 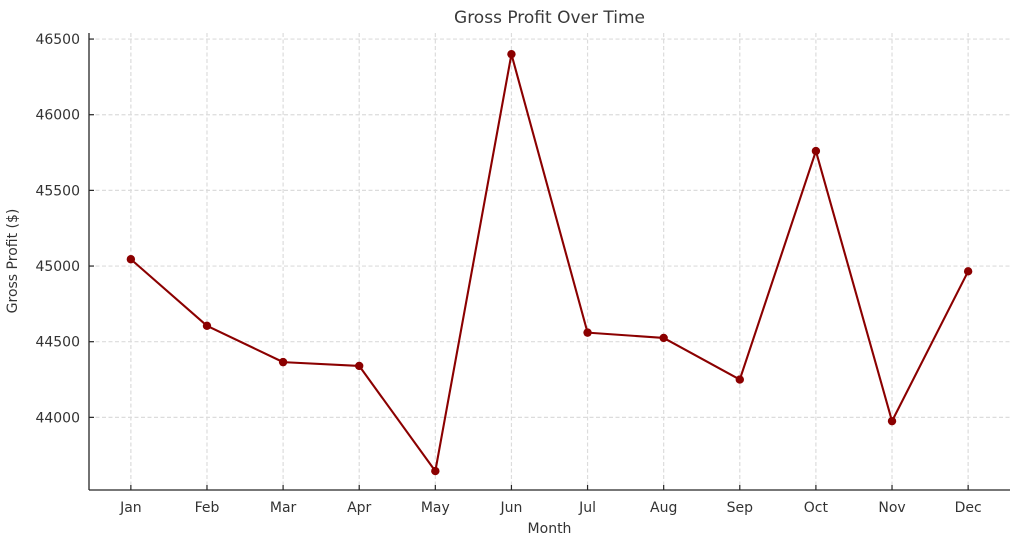 I want to click on x-tick-label: Aug, so click(x=663, y=508).